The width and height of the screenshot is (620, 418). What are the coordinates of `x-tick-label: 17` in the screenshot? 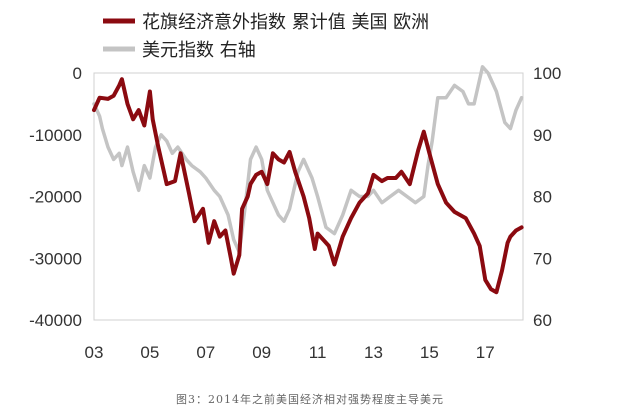 It's located at (485, 352).